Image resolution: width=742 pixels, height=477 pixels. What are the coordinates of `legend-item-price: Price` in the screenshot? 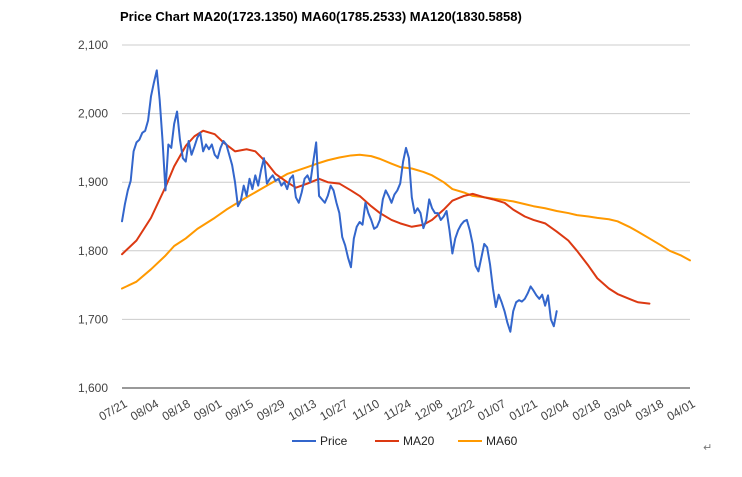 It's located at (320, 441).